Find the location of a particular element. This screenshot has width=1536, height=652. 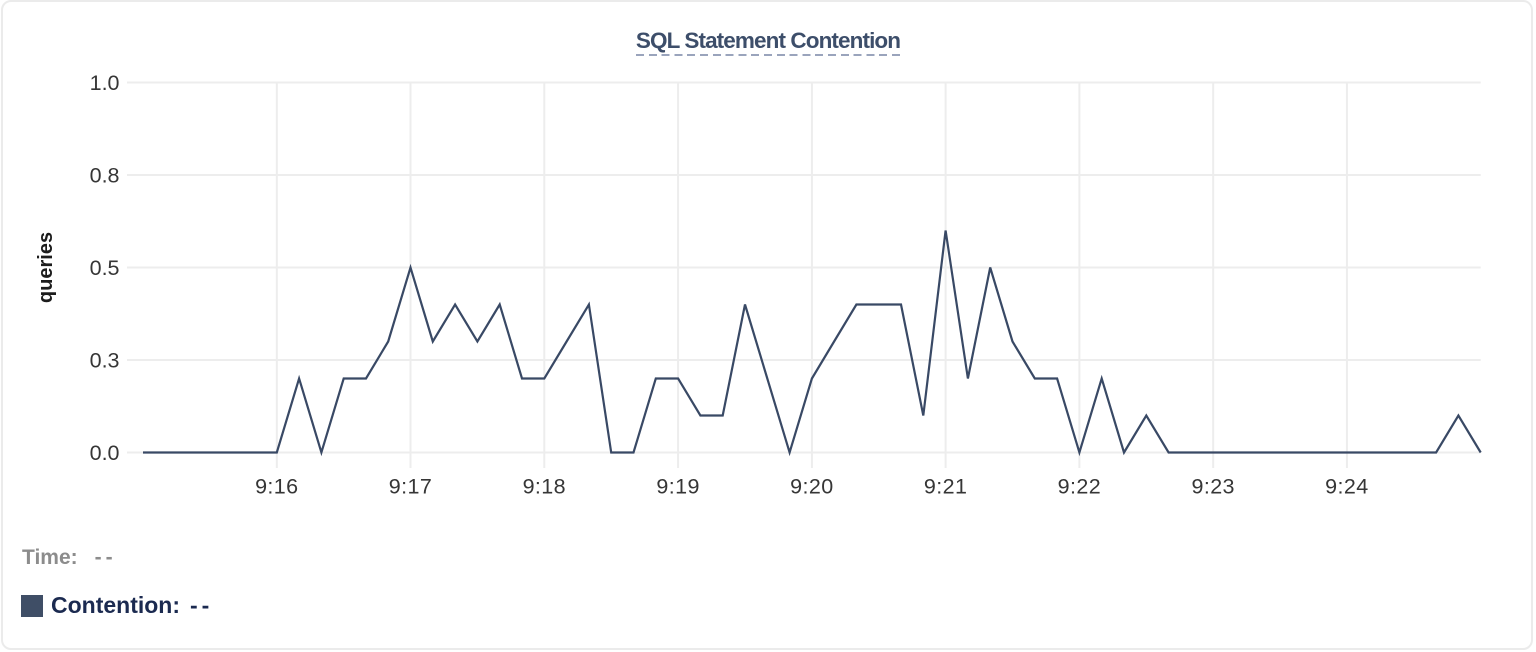

svg-text: 9:19 is located at coordinates (677, 487).